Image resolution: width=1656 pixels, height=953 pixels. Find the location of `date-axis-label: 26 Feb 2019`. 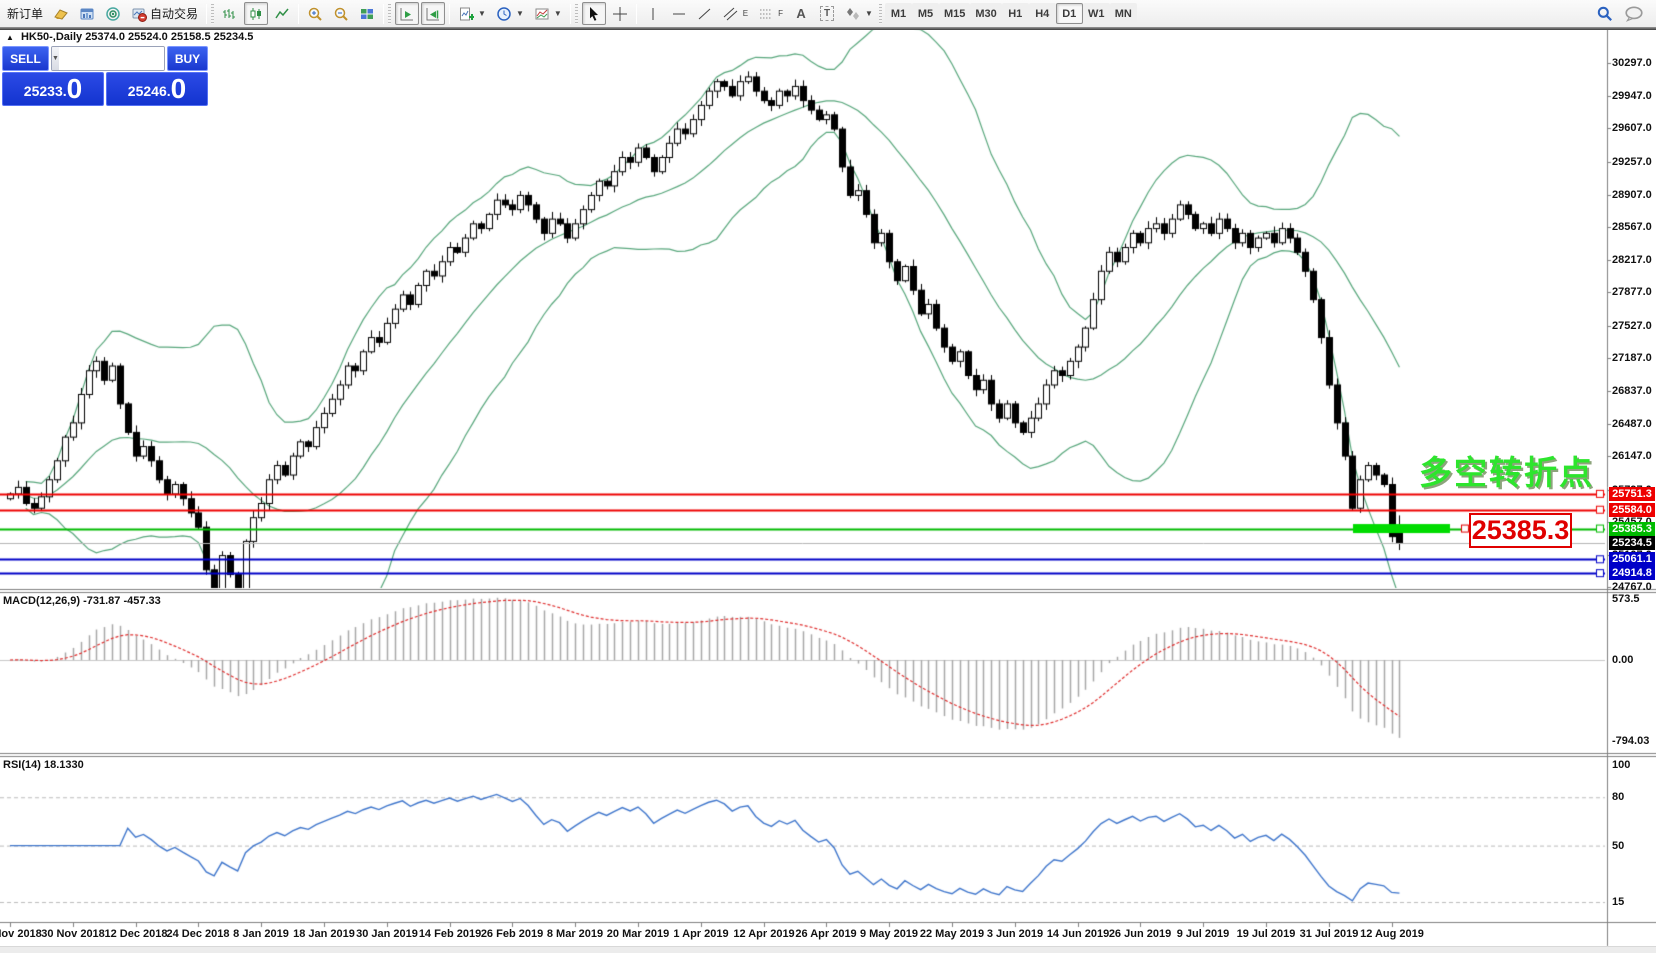

date-axis-label: 26 Feb 2019 is located at coordinates (512, 934).